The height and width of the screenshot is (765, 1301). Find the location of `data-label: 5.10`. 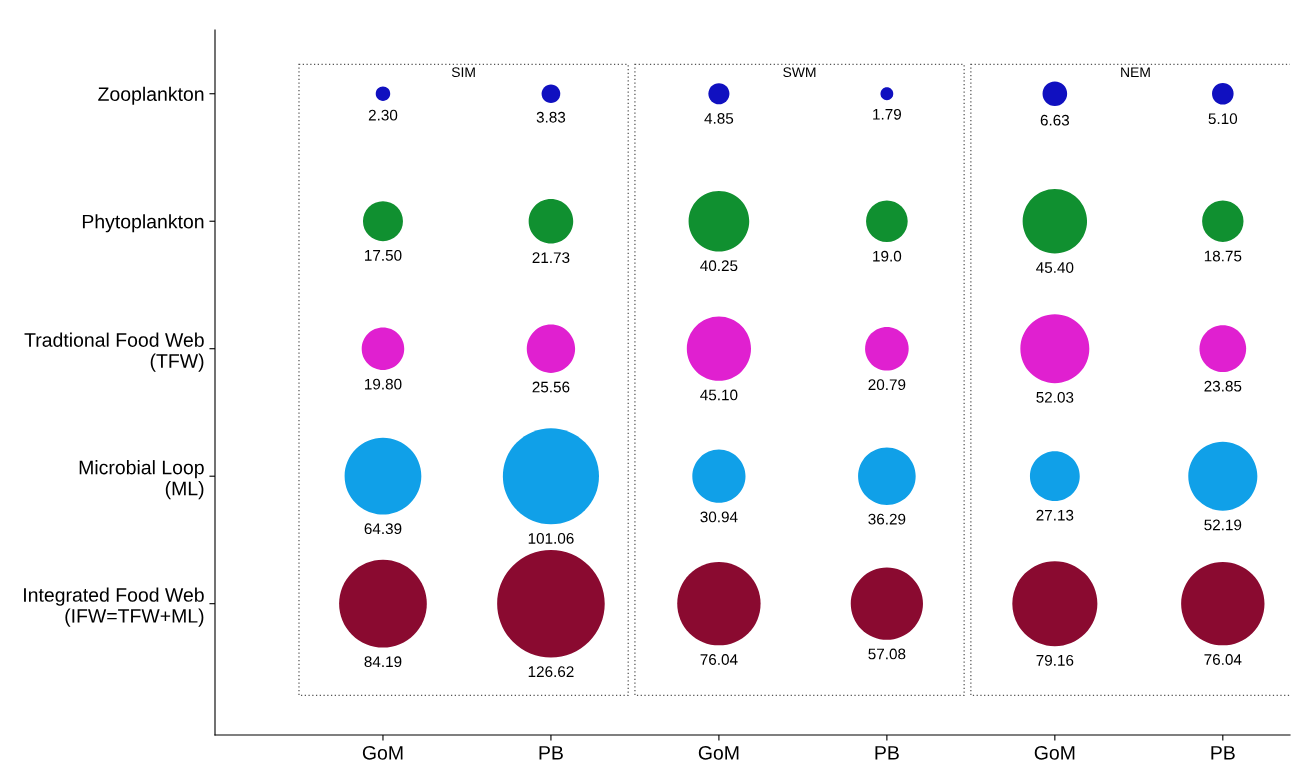

data-label: 5.10 is located at coordinates (1223, 119).